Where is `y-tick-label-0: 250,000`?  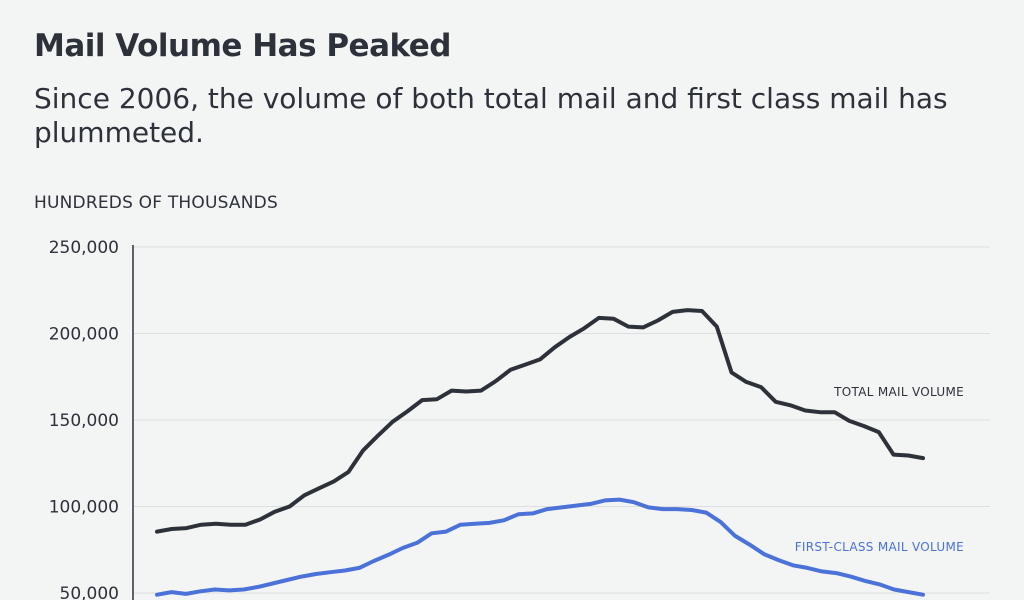
y-tick-label-0: 250,000 is located at coordinates (84, 248).